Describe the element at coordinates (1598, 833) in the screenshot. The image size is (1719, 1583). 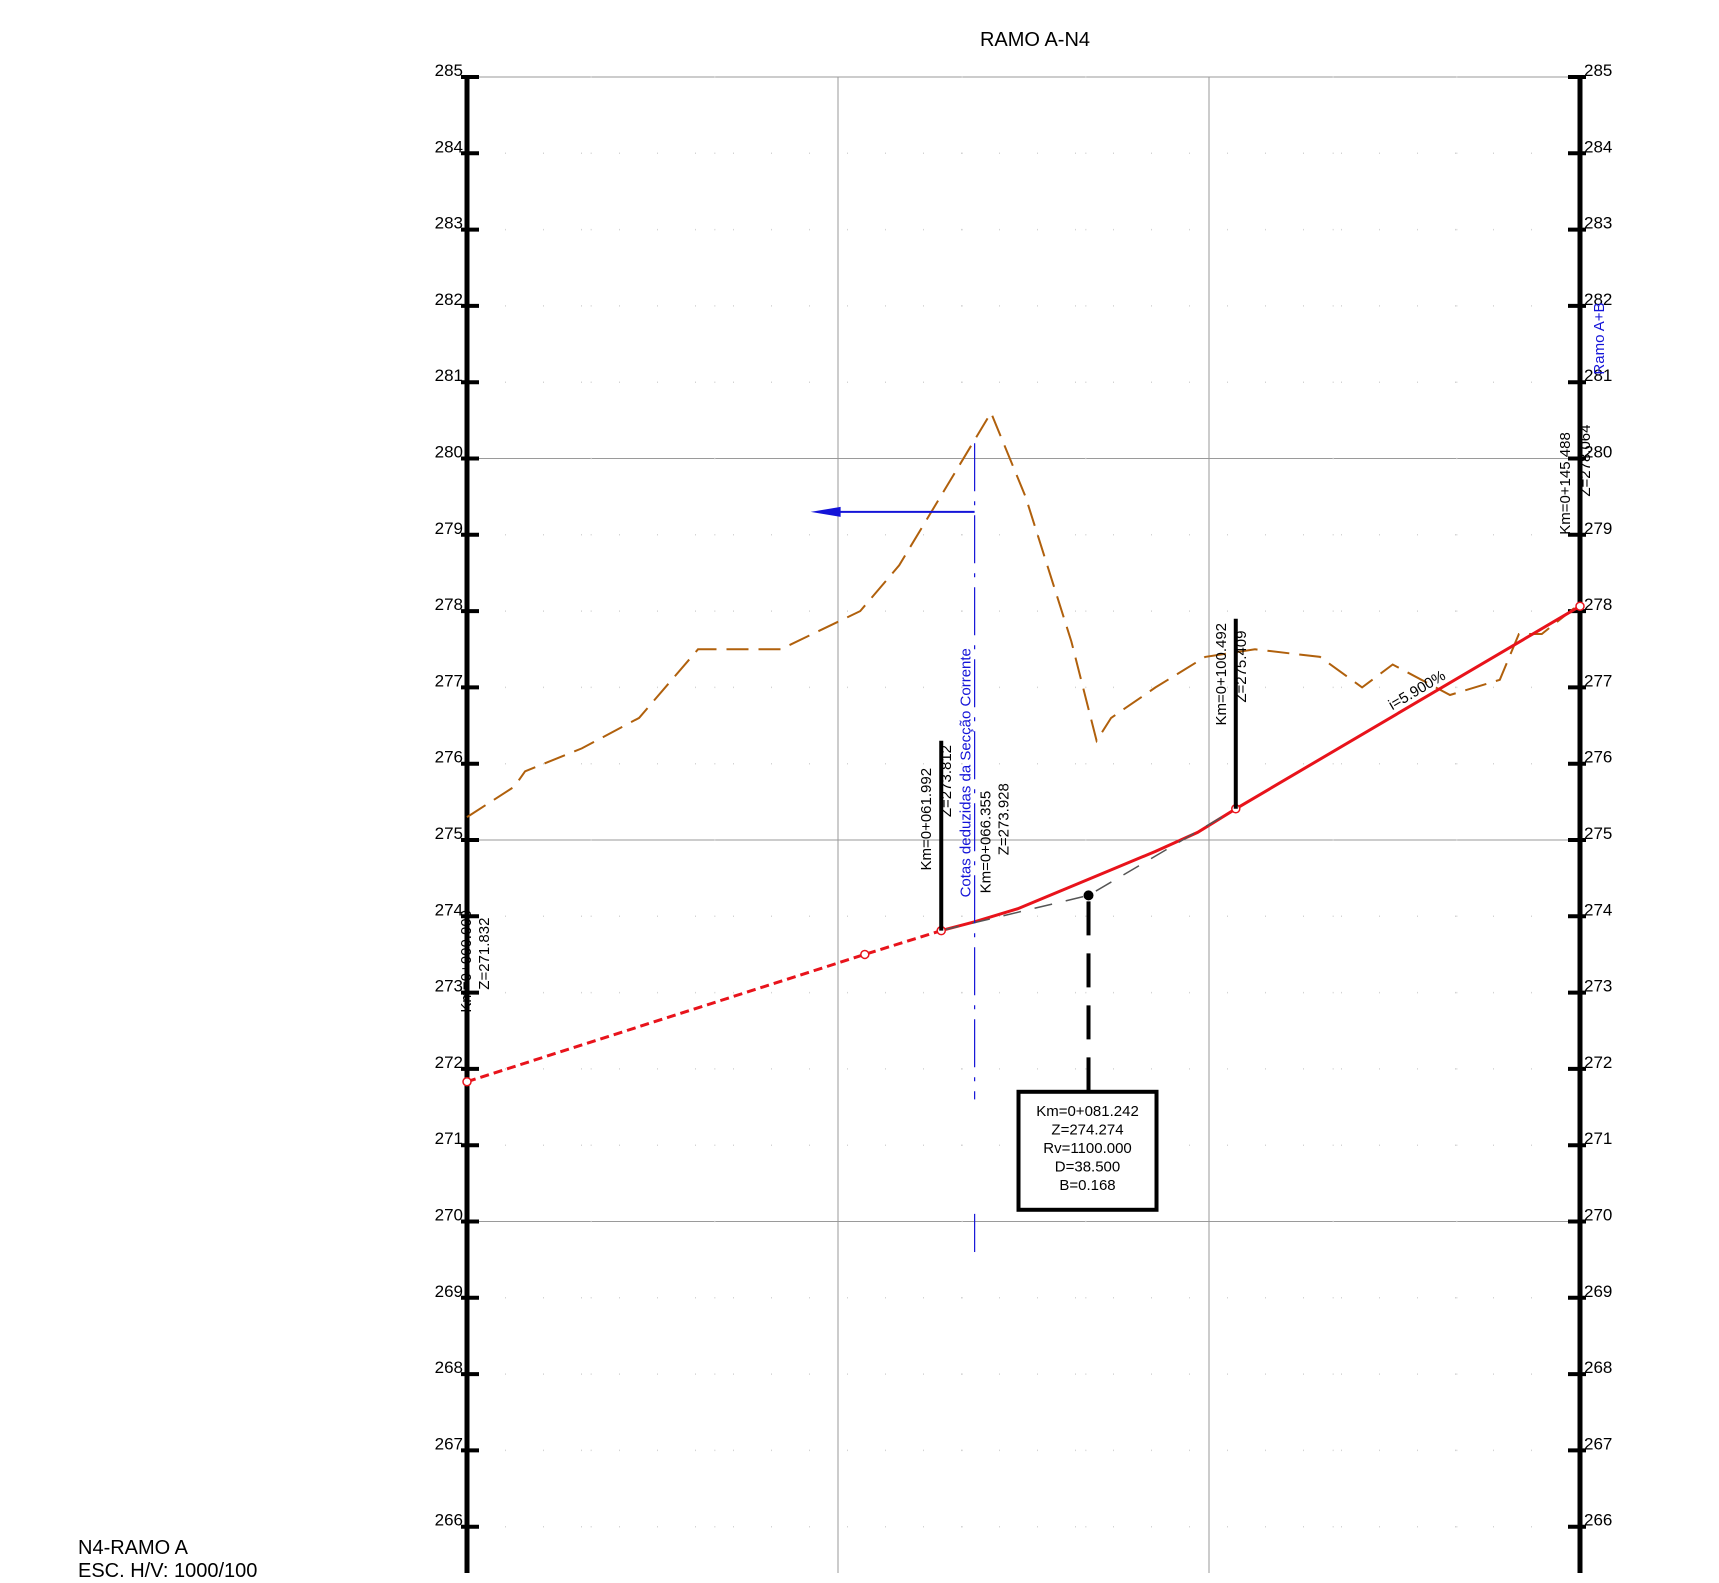
I see `right-tick-label: 275` at that location.